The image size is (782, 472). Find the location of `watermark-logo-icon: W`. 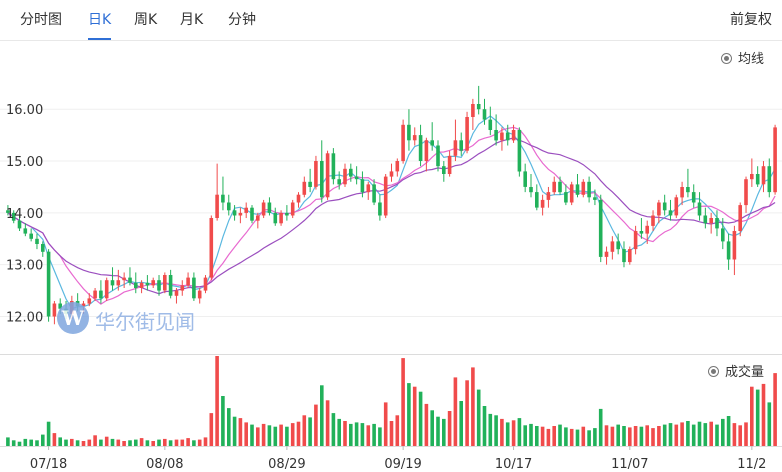

watermark-logo-icon: W is located at coordinates (73, 318).